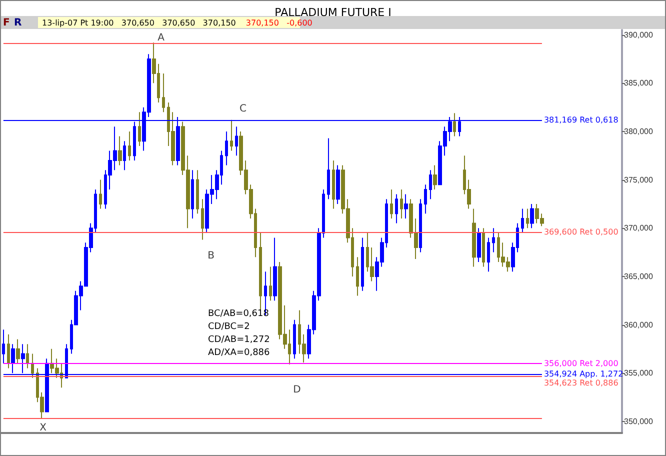 Image resolution: width=666 pixels, height=456 pixels. Describe the element at coordinates (229, 327) in the screenshot. I see `annotation: CD/BC=2` at that location.